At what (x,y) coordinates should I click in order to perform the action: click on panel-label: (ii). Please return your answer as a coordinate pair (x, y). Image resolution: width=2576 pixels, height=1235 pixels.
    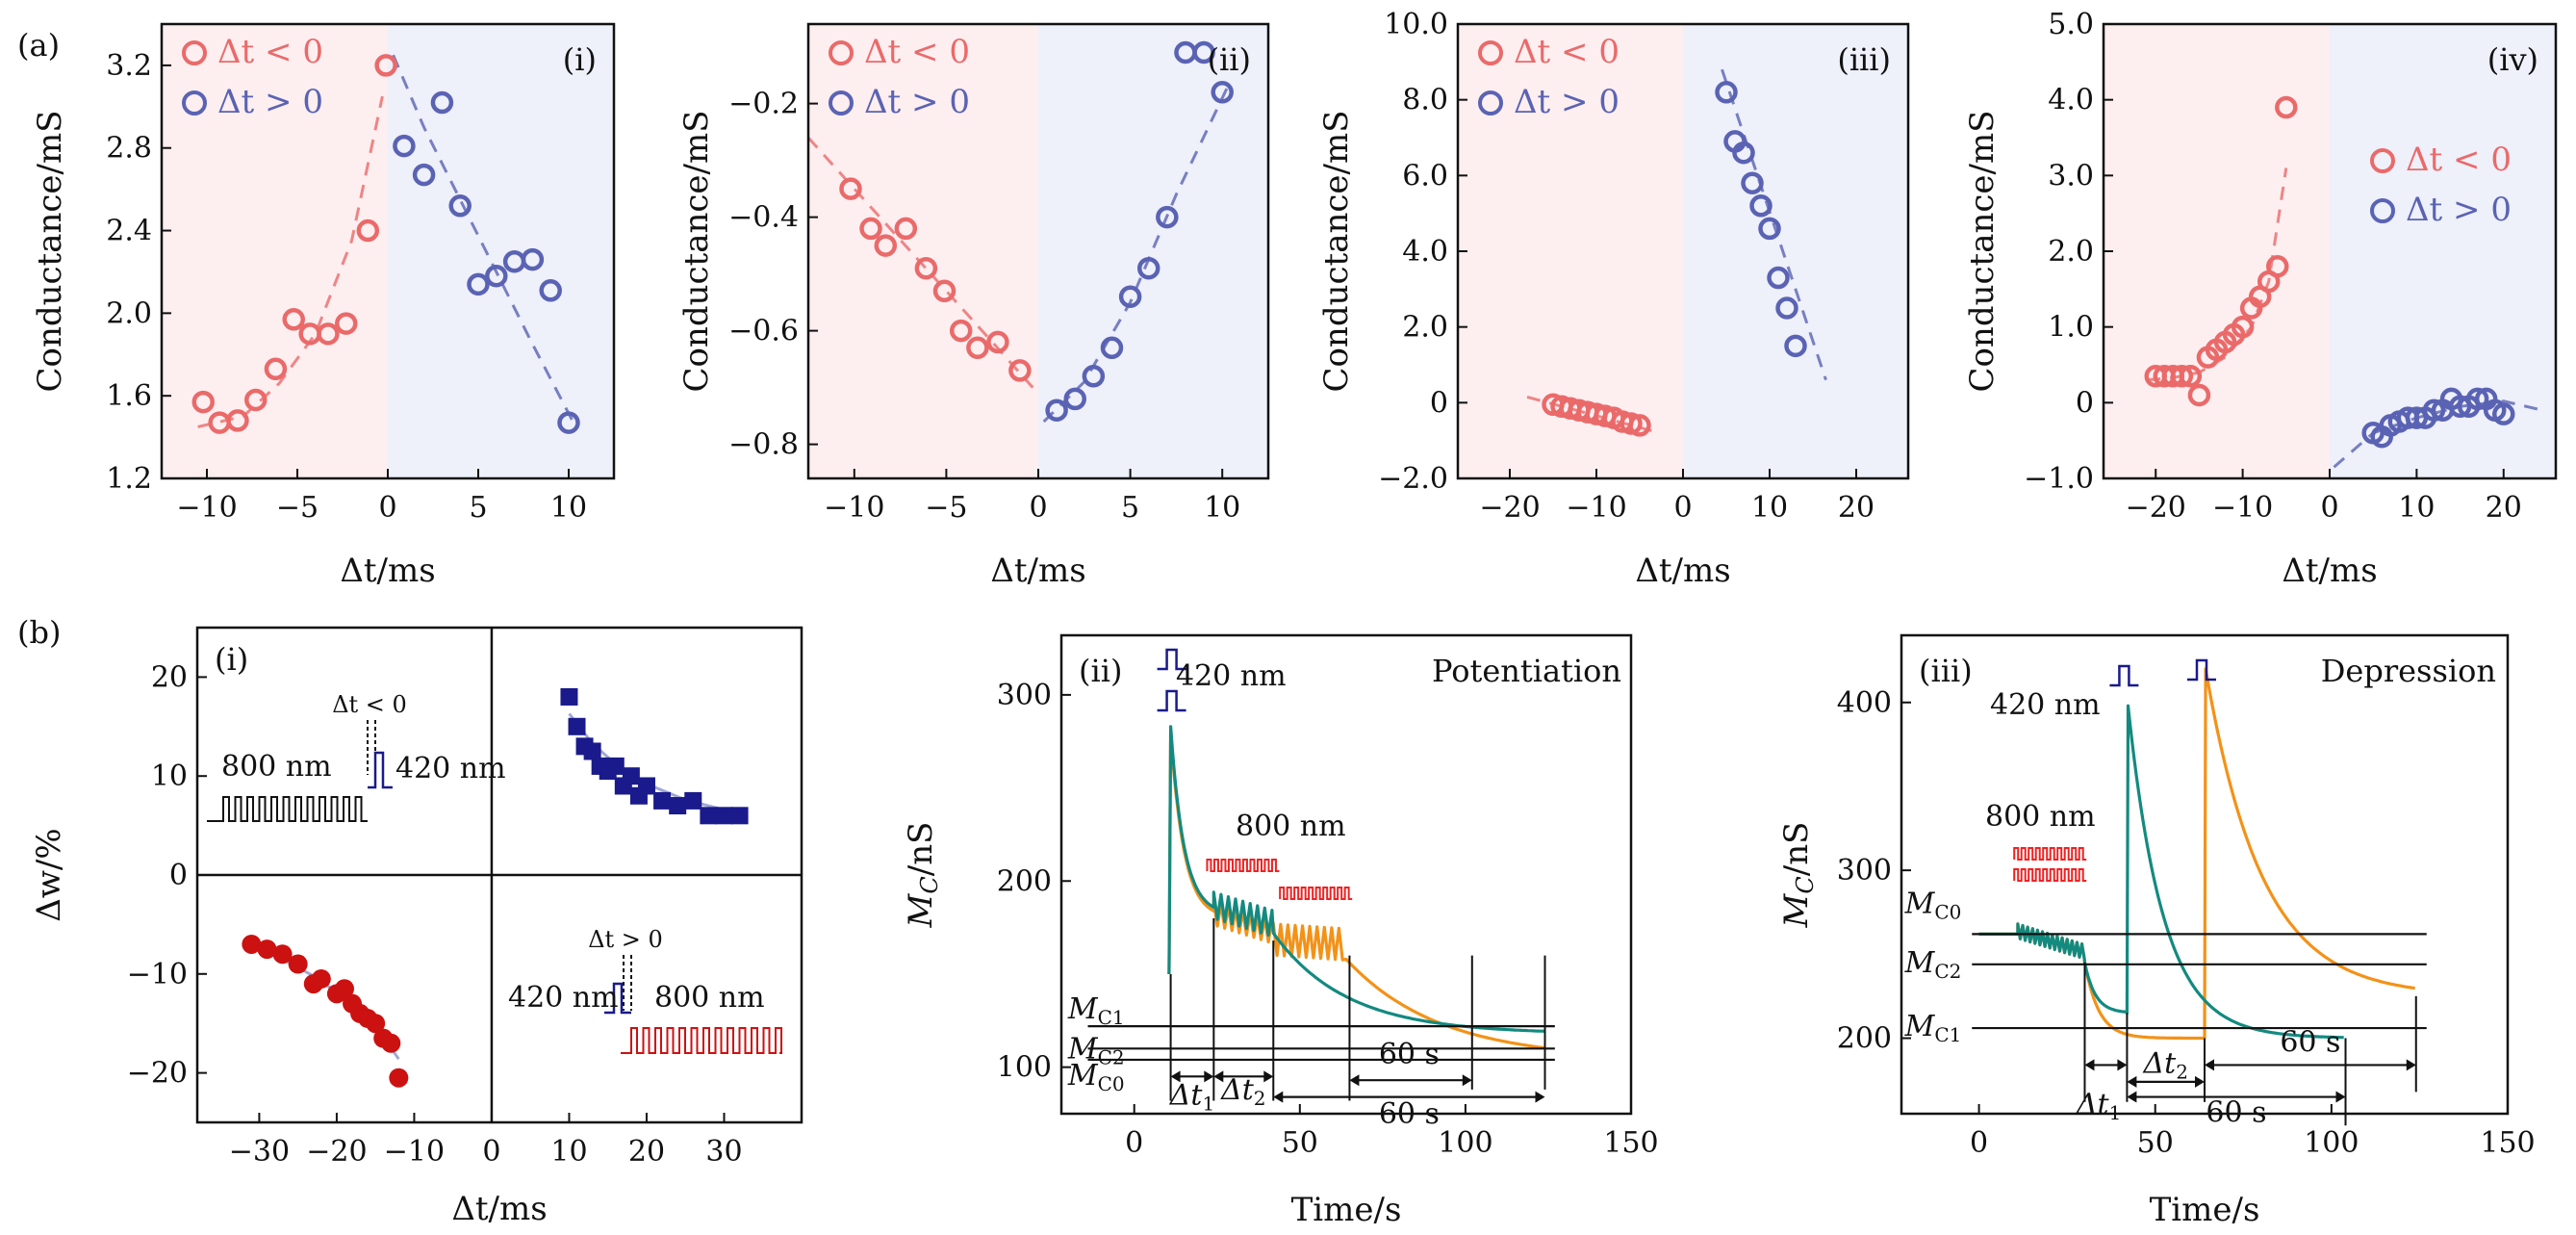
    Looking at the image, I should click on (1229, 59).